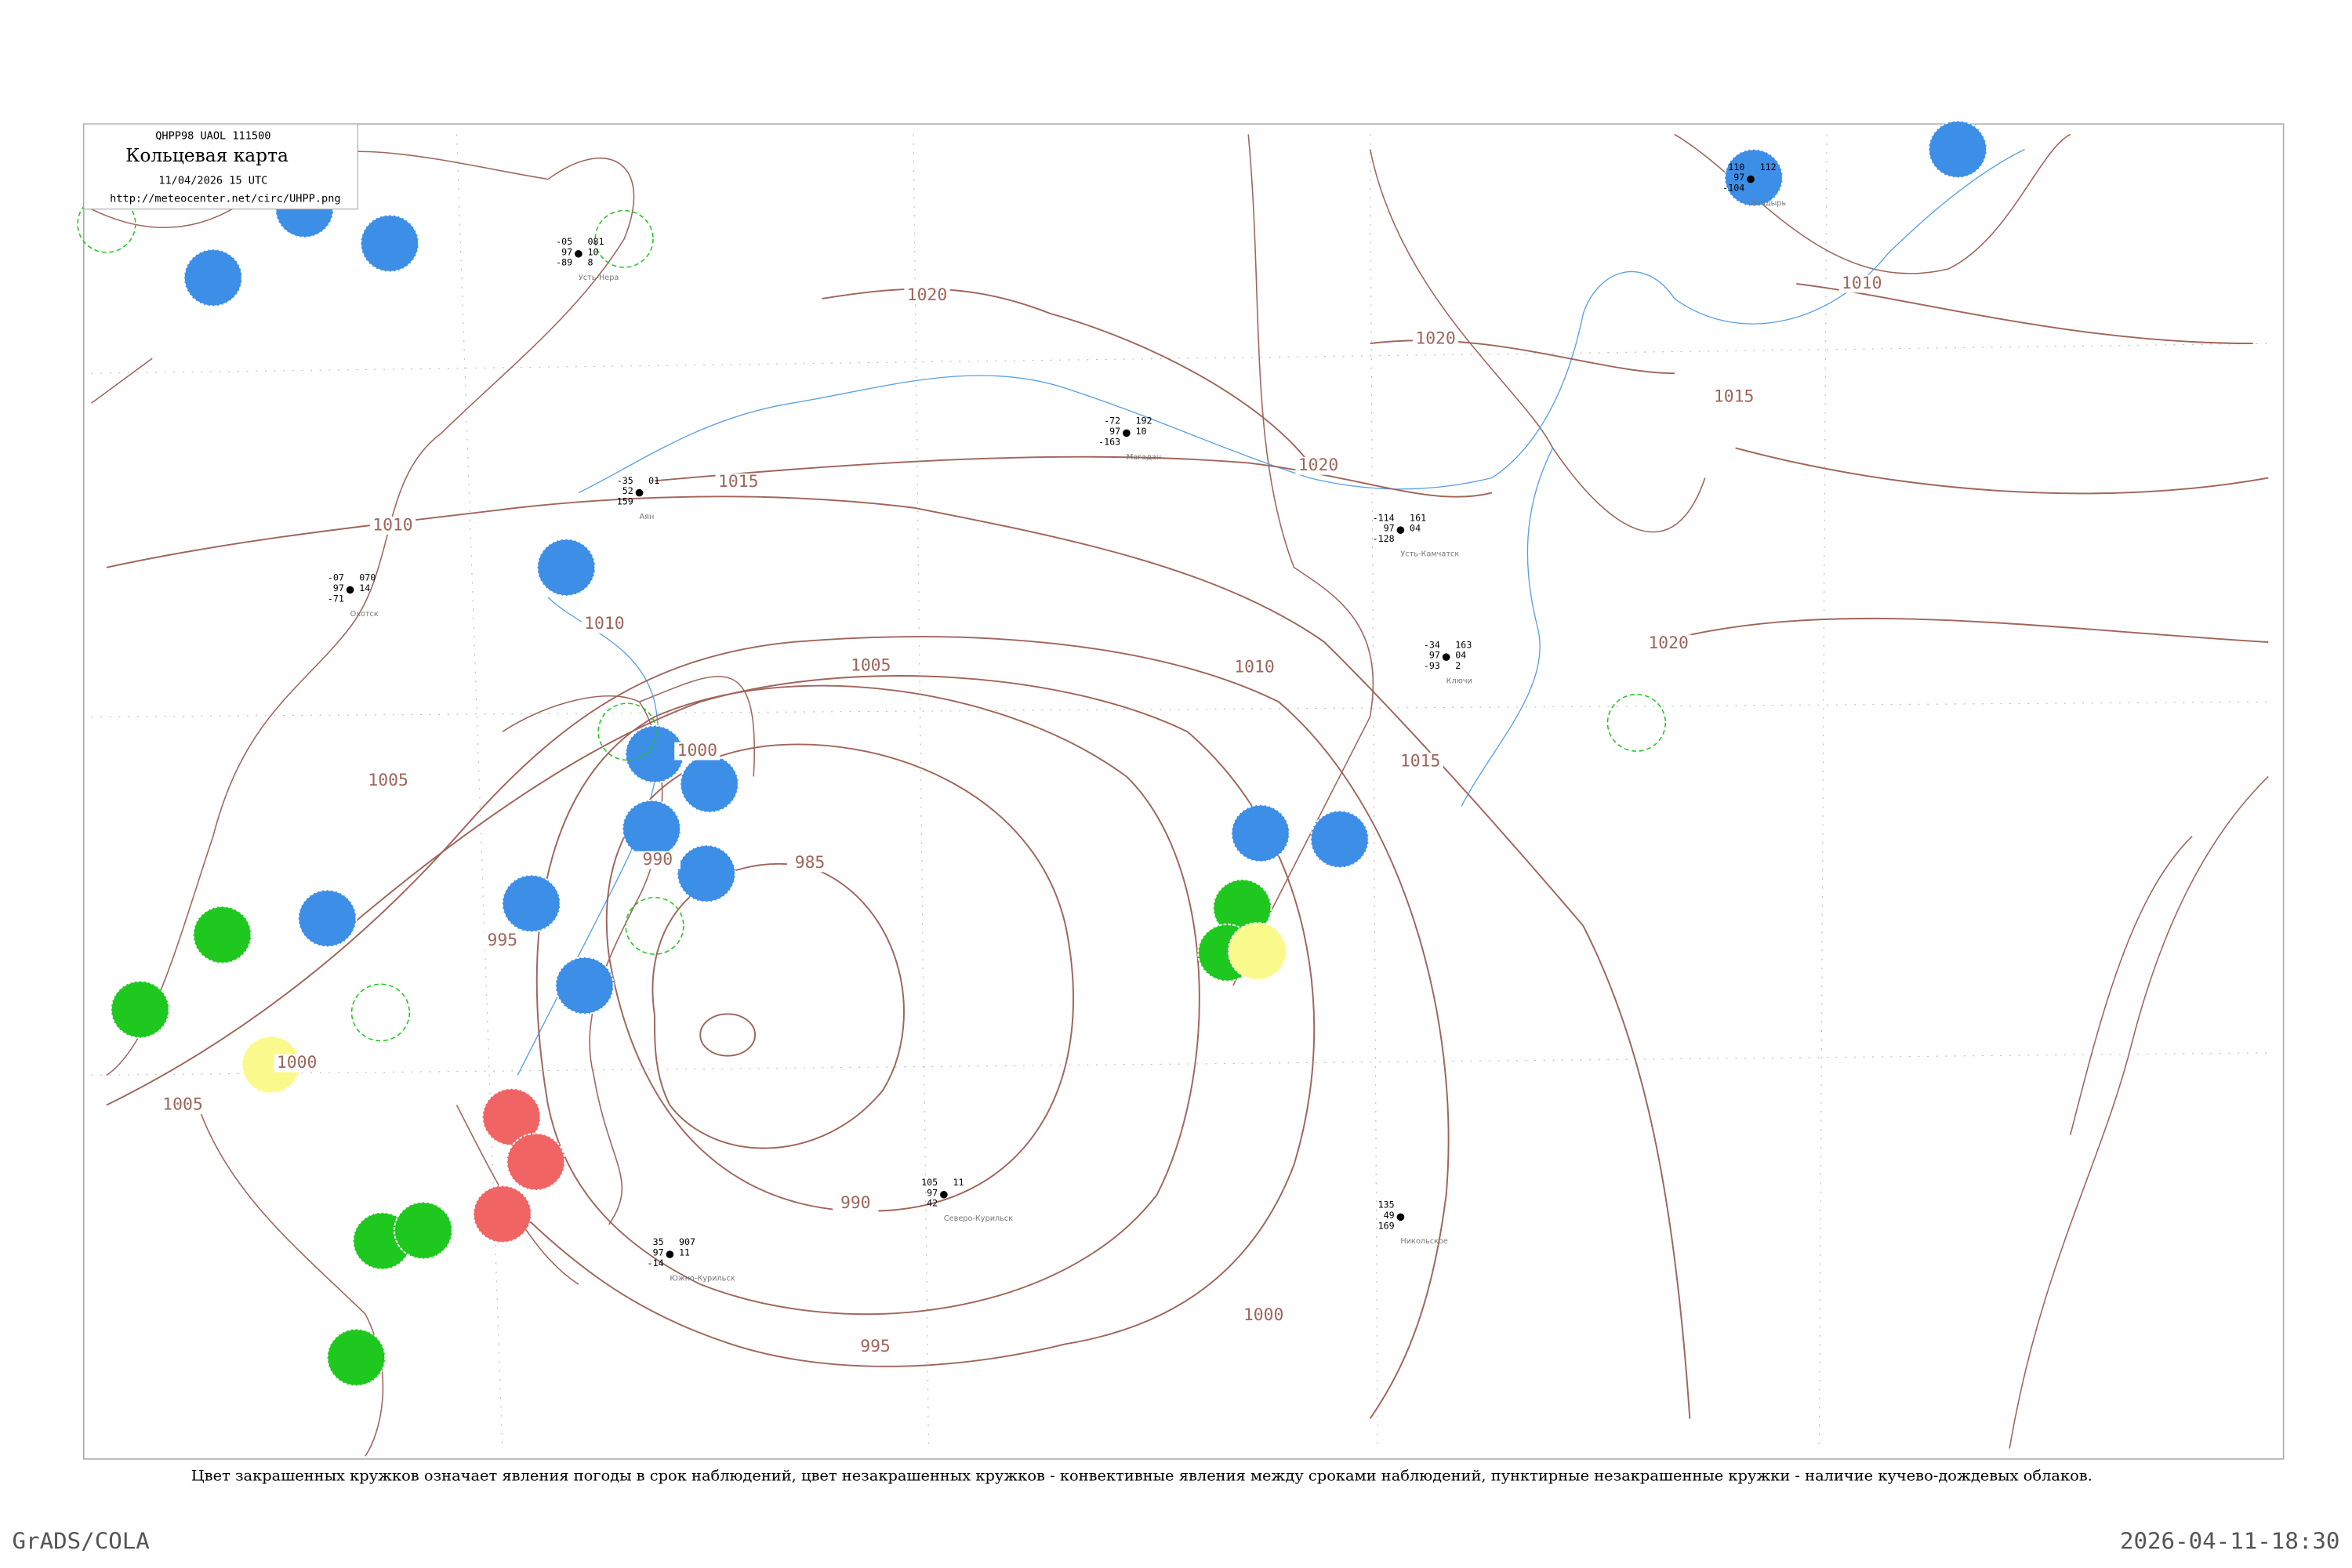 Image resolution: width=2352 pixels, height=1568 pixels. What do you see at coordinates (1384, 538) in the screenshot?
I see `station-value: -128` at bounding box center [1384, 538].